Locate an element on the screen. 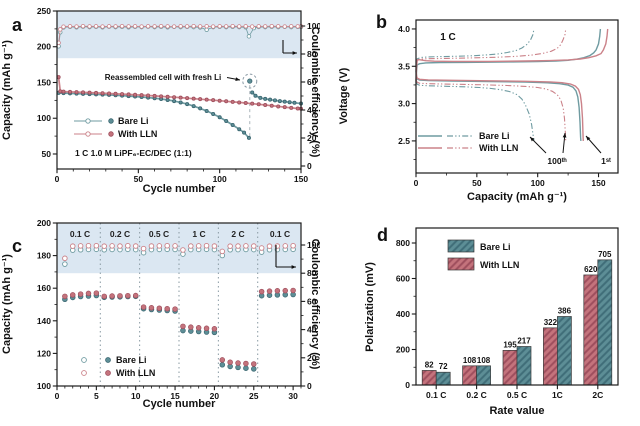  y2-tick-label: 40 is located at coordinates (312, 330).